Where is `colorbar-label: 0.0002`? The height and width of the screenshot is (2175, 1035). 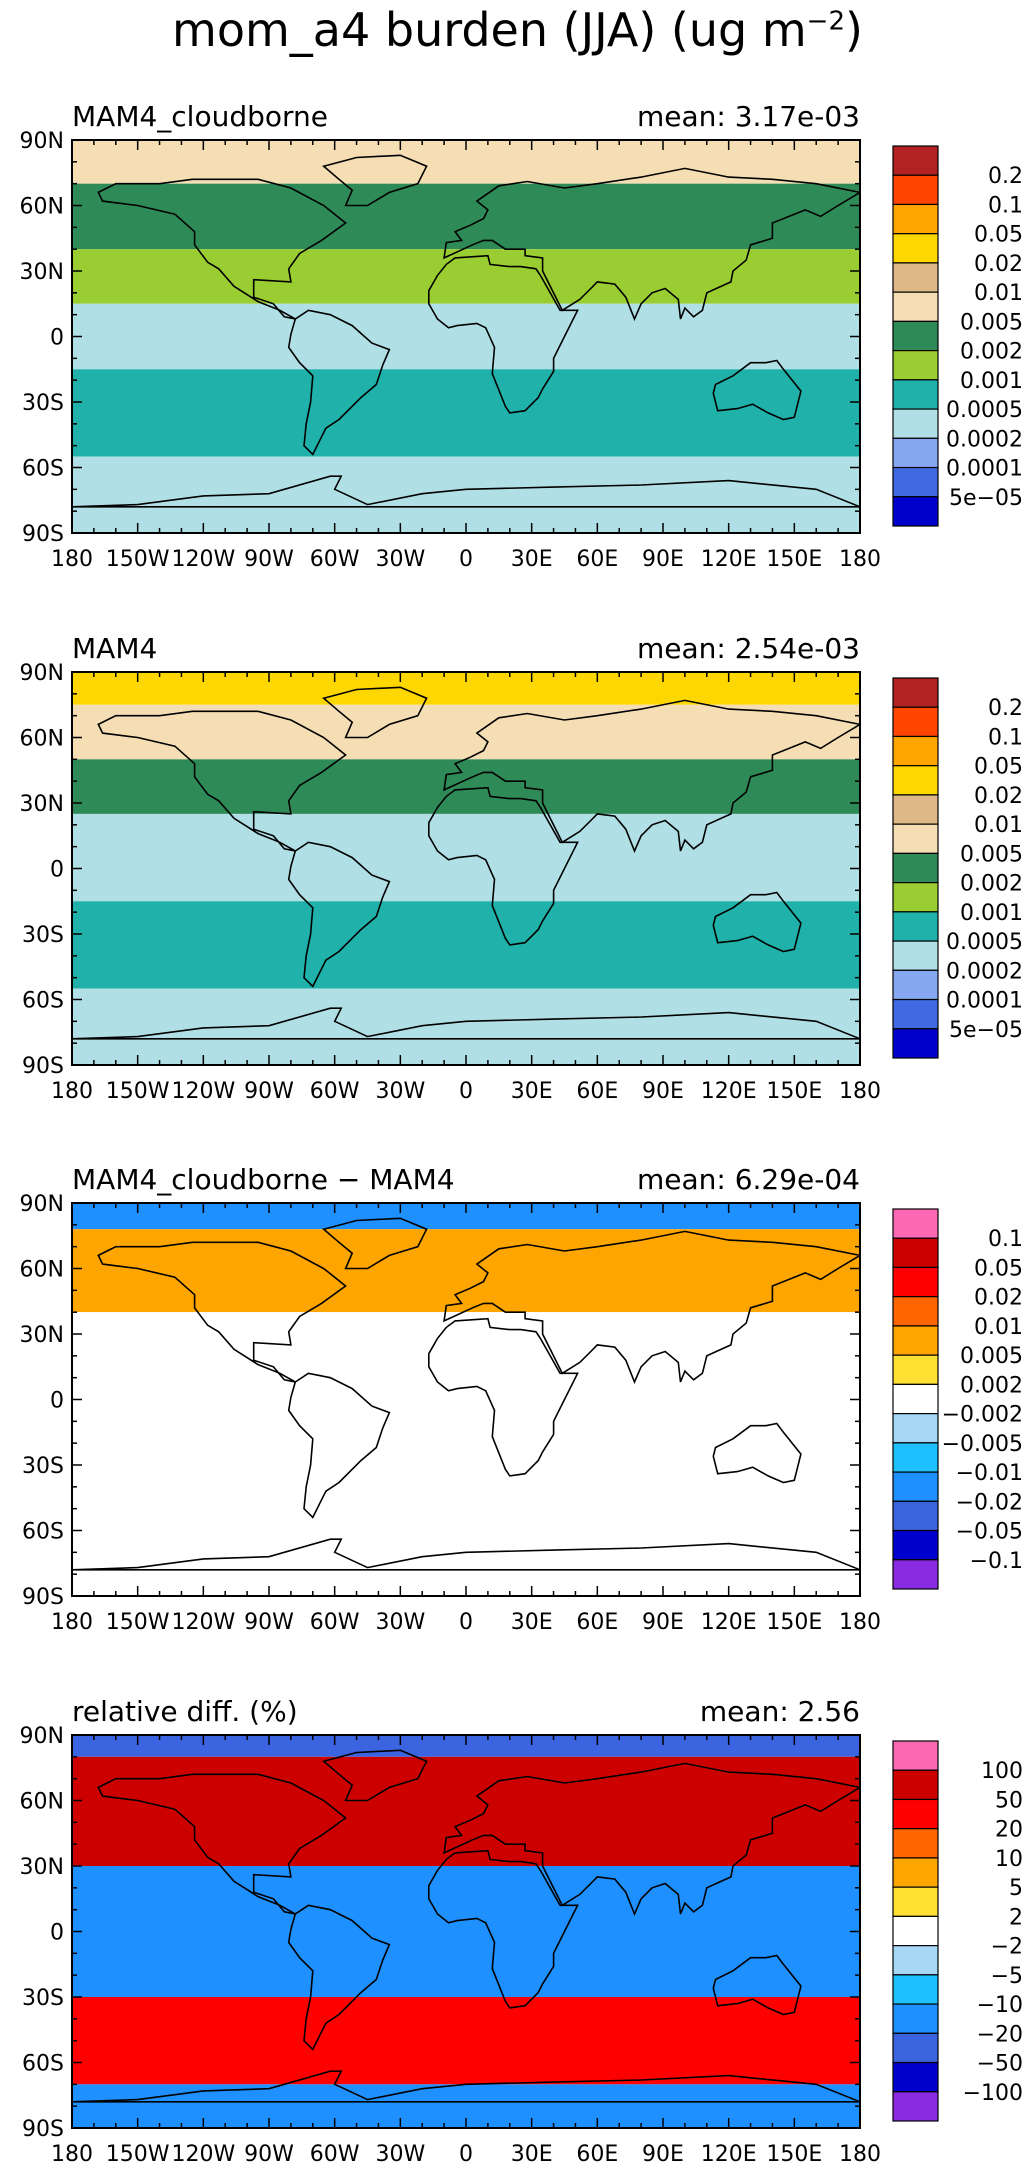 colorbar-label: 0.0002 is located at coordinates (984, 971).